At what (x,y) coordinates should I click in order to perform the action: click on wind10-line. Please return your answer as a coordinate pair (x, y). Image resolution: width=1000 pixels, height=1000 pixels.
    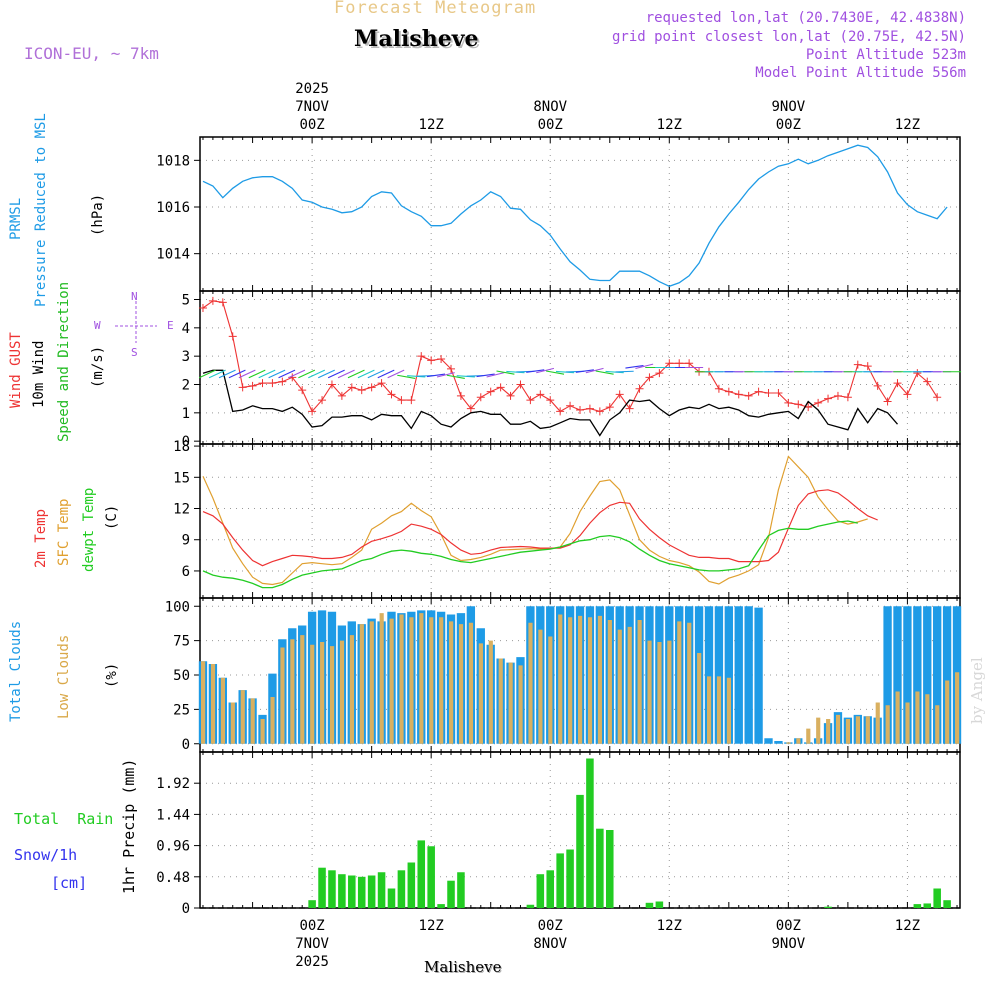
    Looking at the image, I should click on (550, 403).